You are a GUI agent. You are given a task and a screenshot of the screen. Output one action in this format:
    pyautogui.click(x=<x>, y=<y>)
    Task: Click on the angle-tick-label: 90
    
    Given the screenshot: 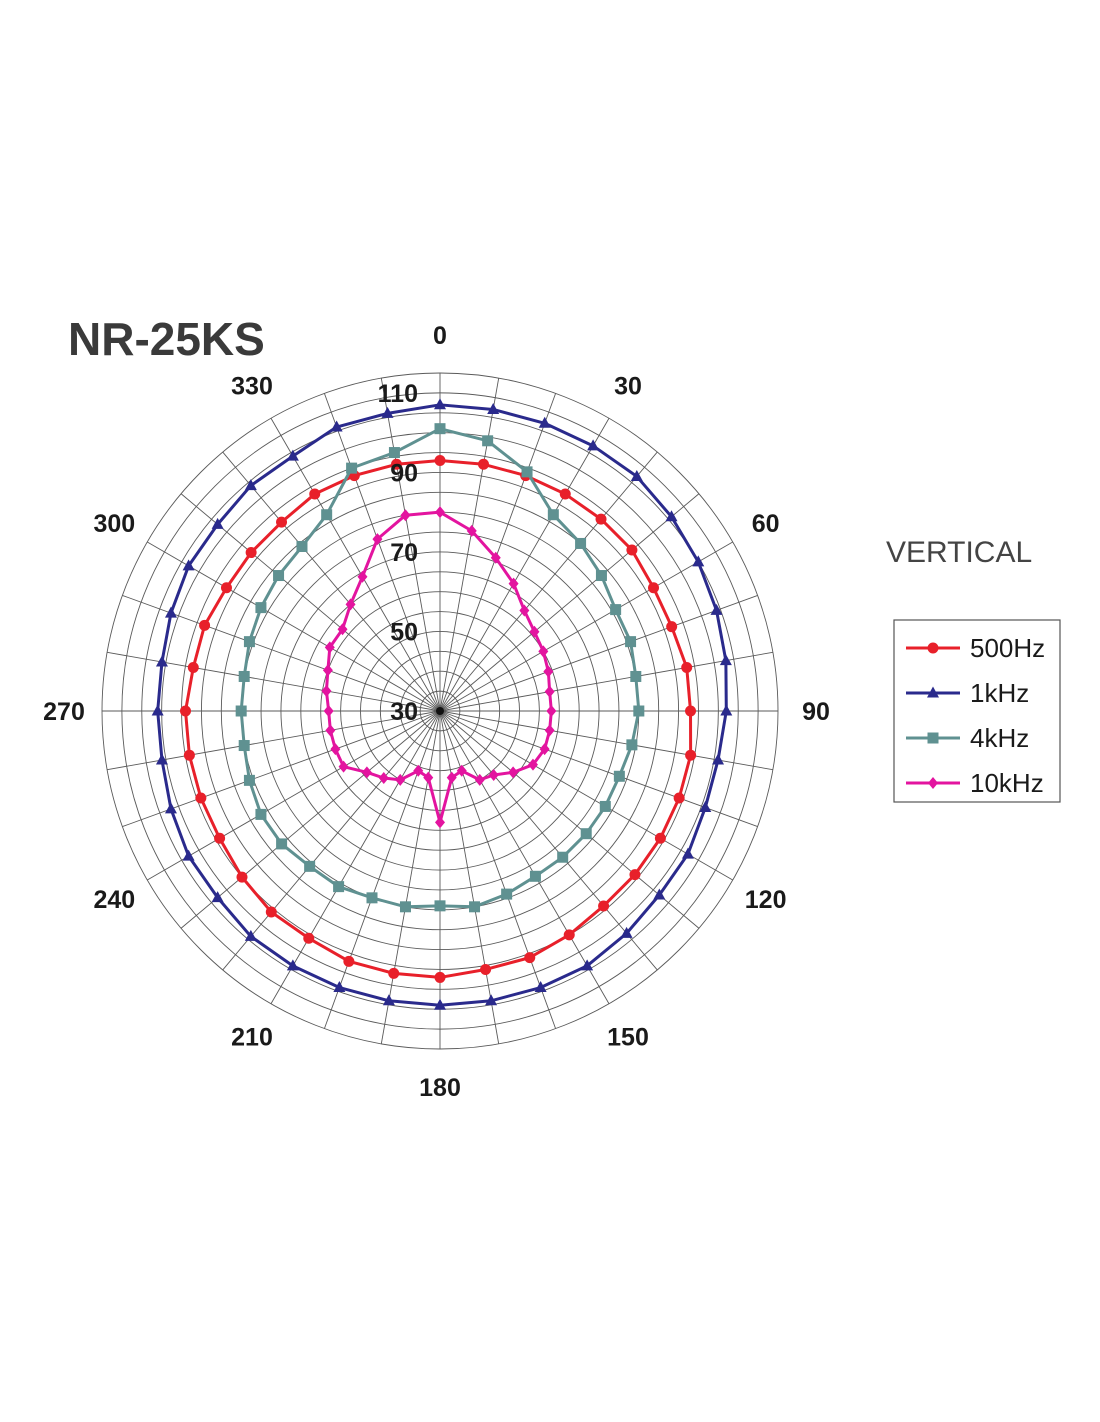 What is the action you would take?
    pyautogui.click(x=816, y=712)
    